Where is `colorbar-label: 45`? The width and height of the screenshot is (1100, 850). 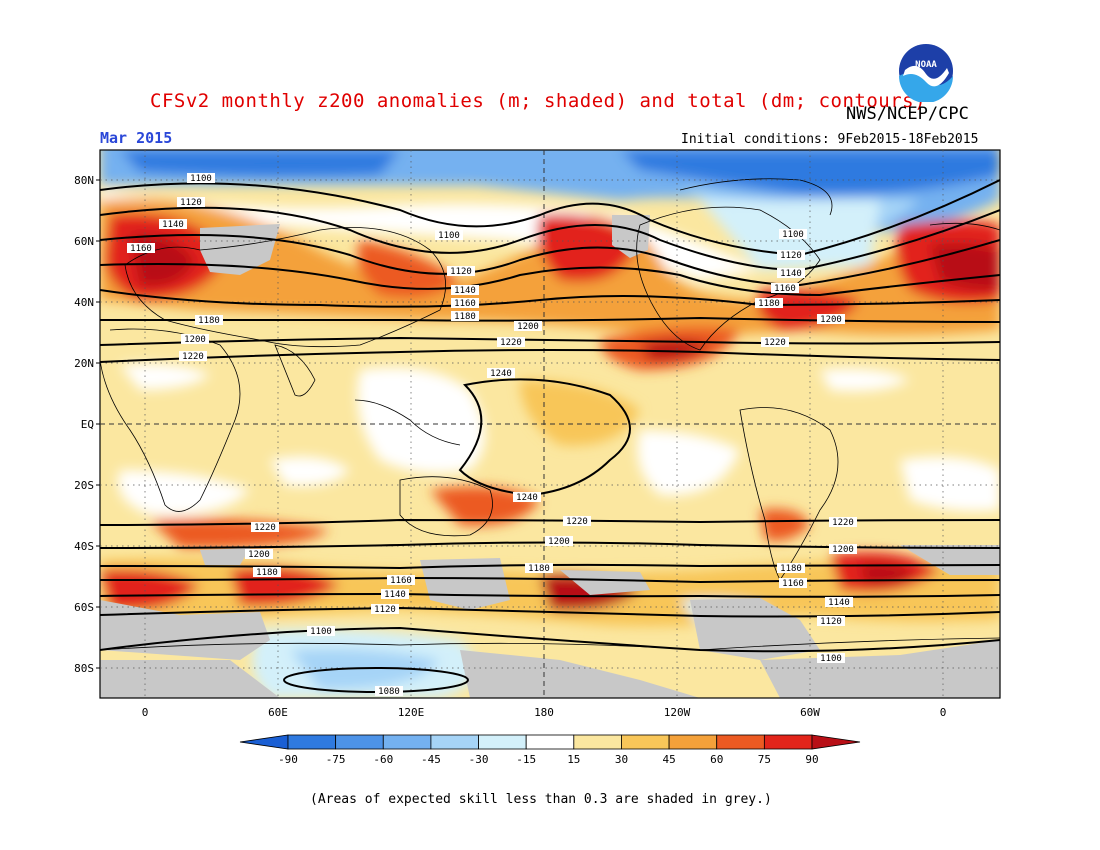
colorbar-label: 45 is located at coordinates (668, 759).